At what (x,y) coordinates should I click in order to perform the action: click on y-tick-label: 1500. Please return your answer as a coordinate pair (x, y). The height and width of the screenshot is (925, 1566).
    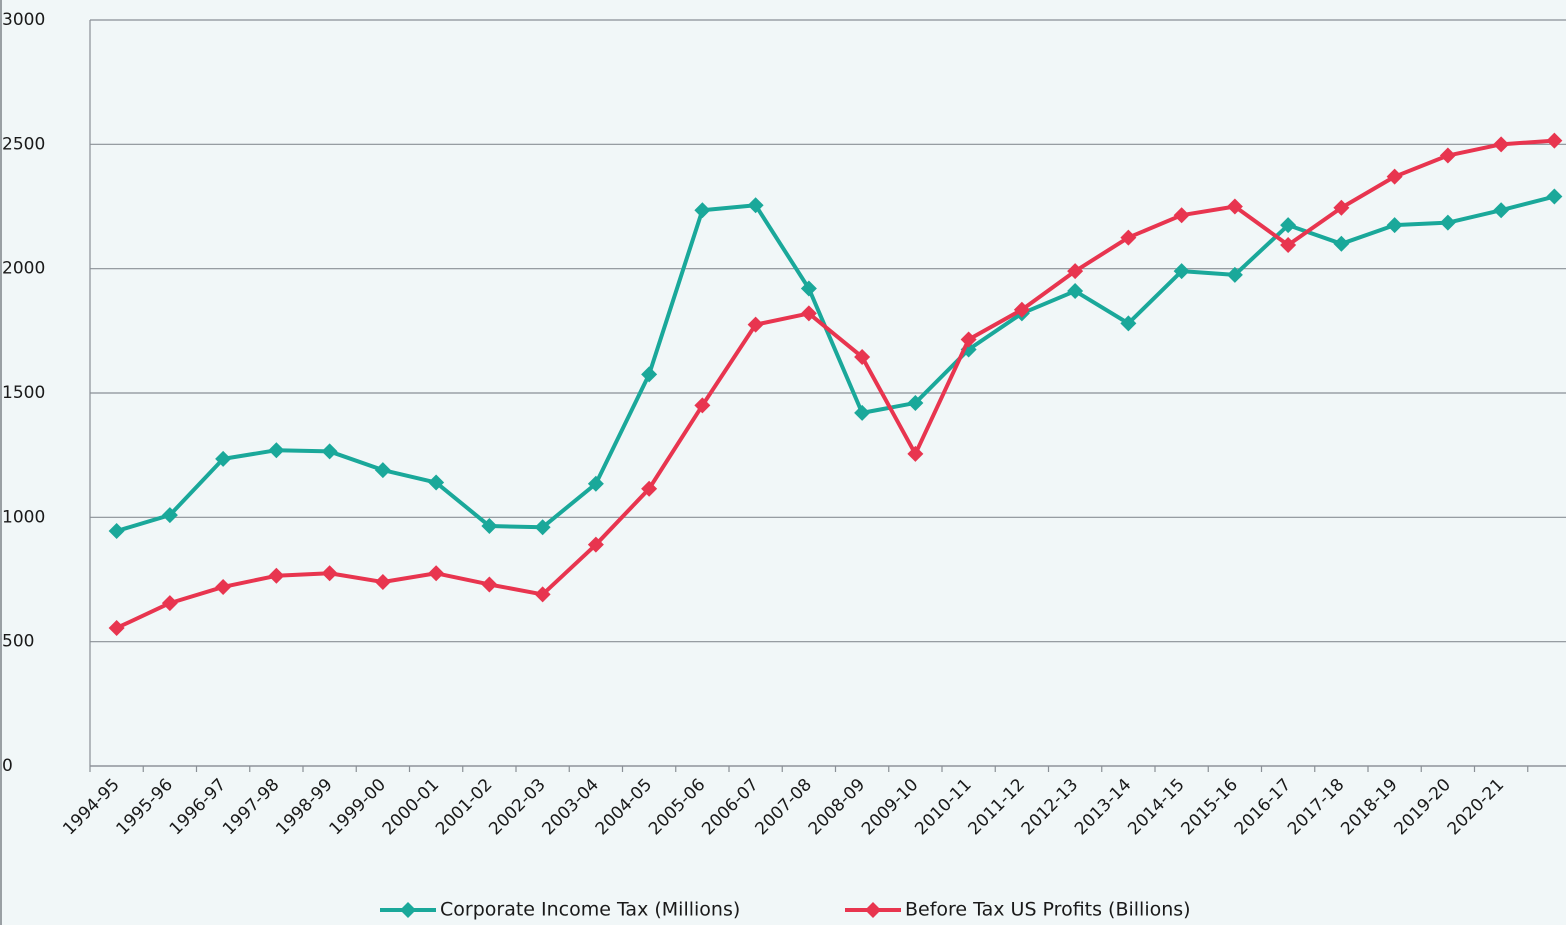
    Looking at the image, I should click on (23, 393).